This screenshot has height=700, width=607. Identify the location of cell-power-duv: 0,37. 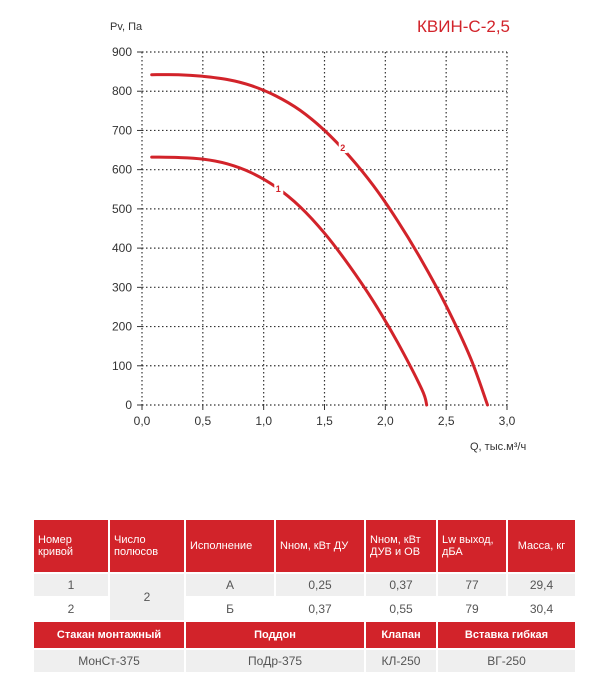
(401, 585).